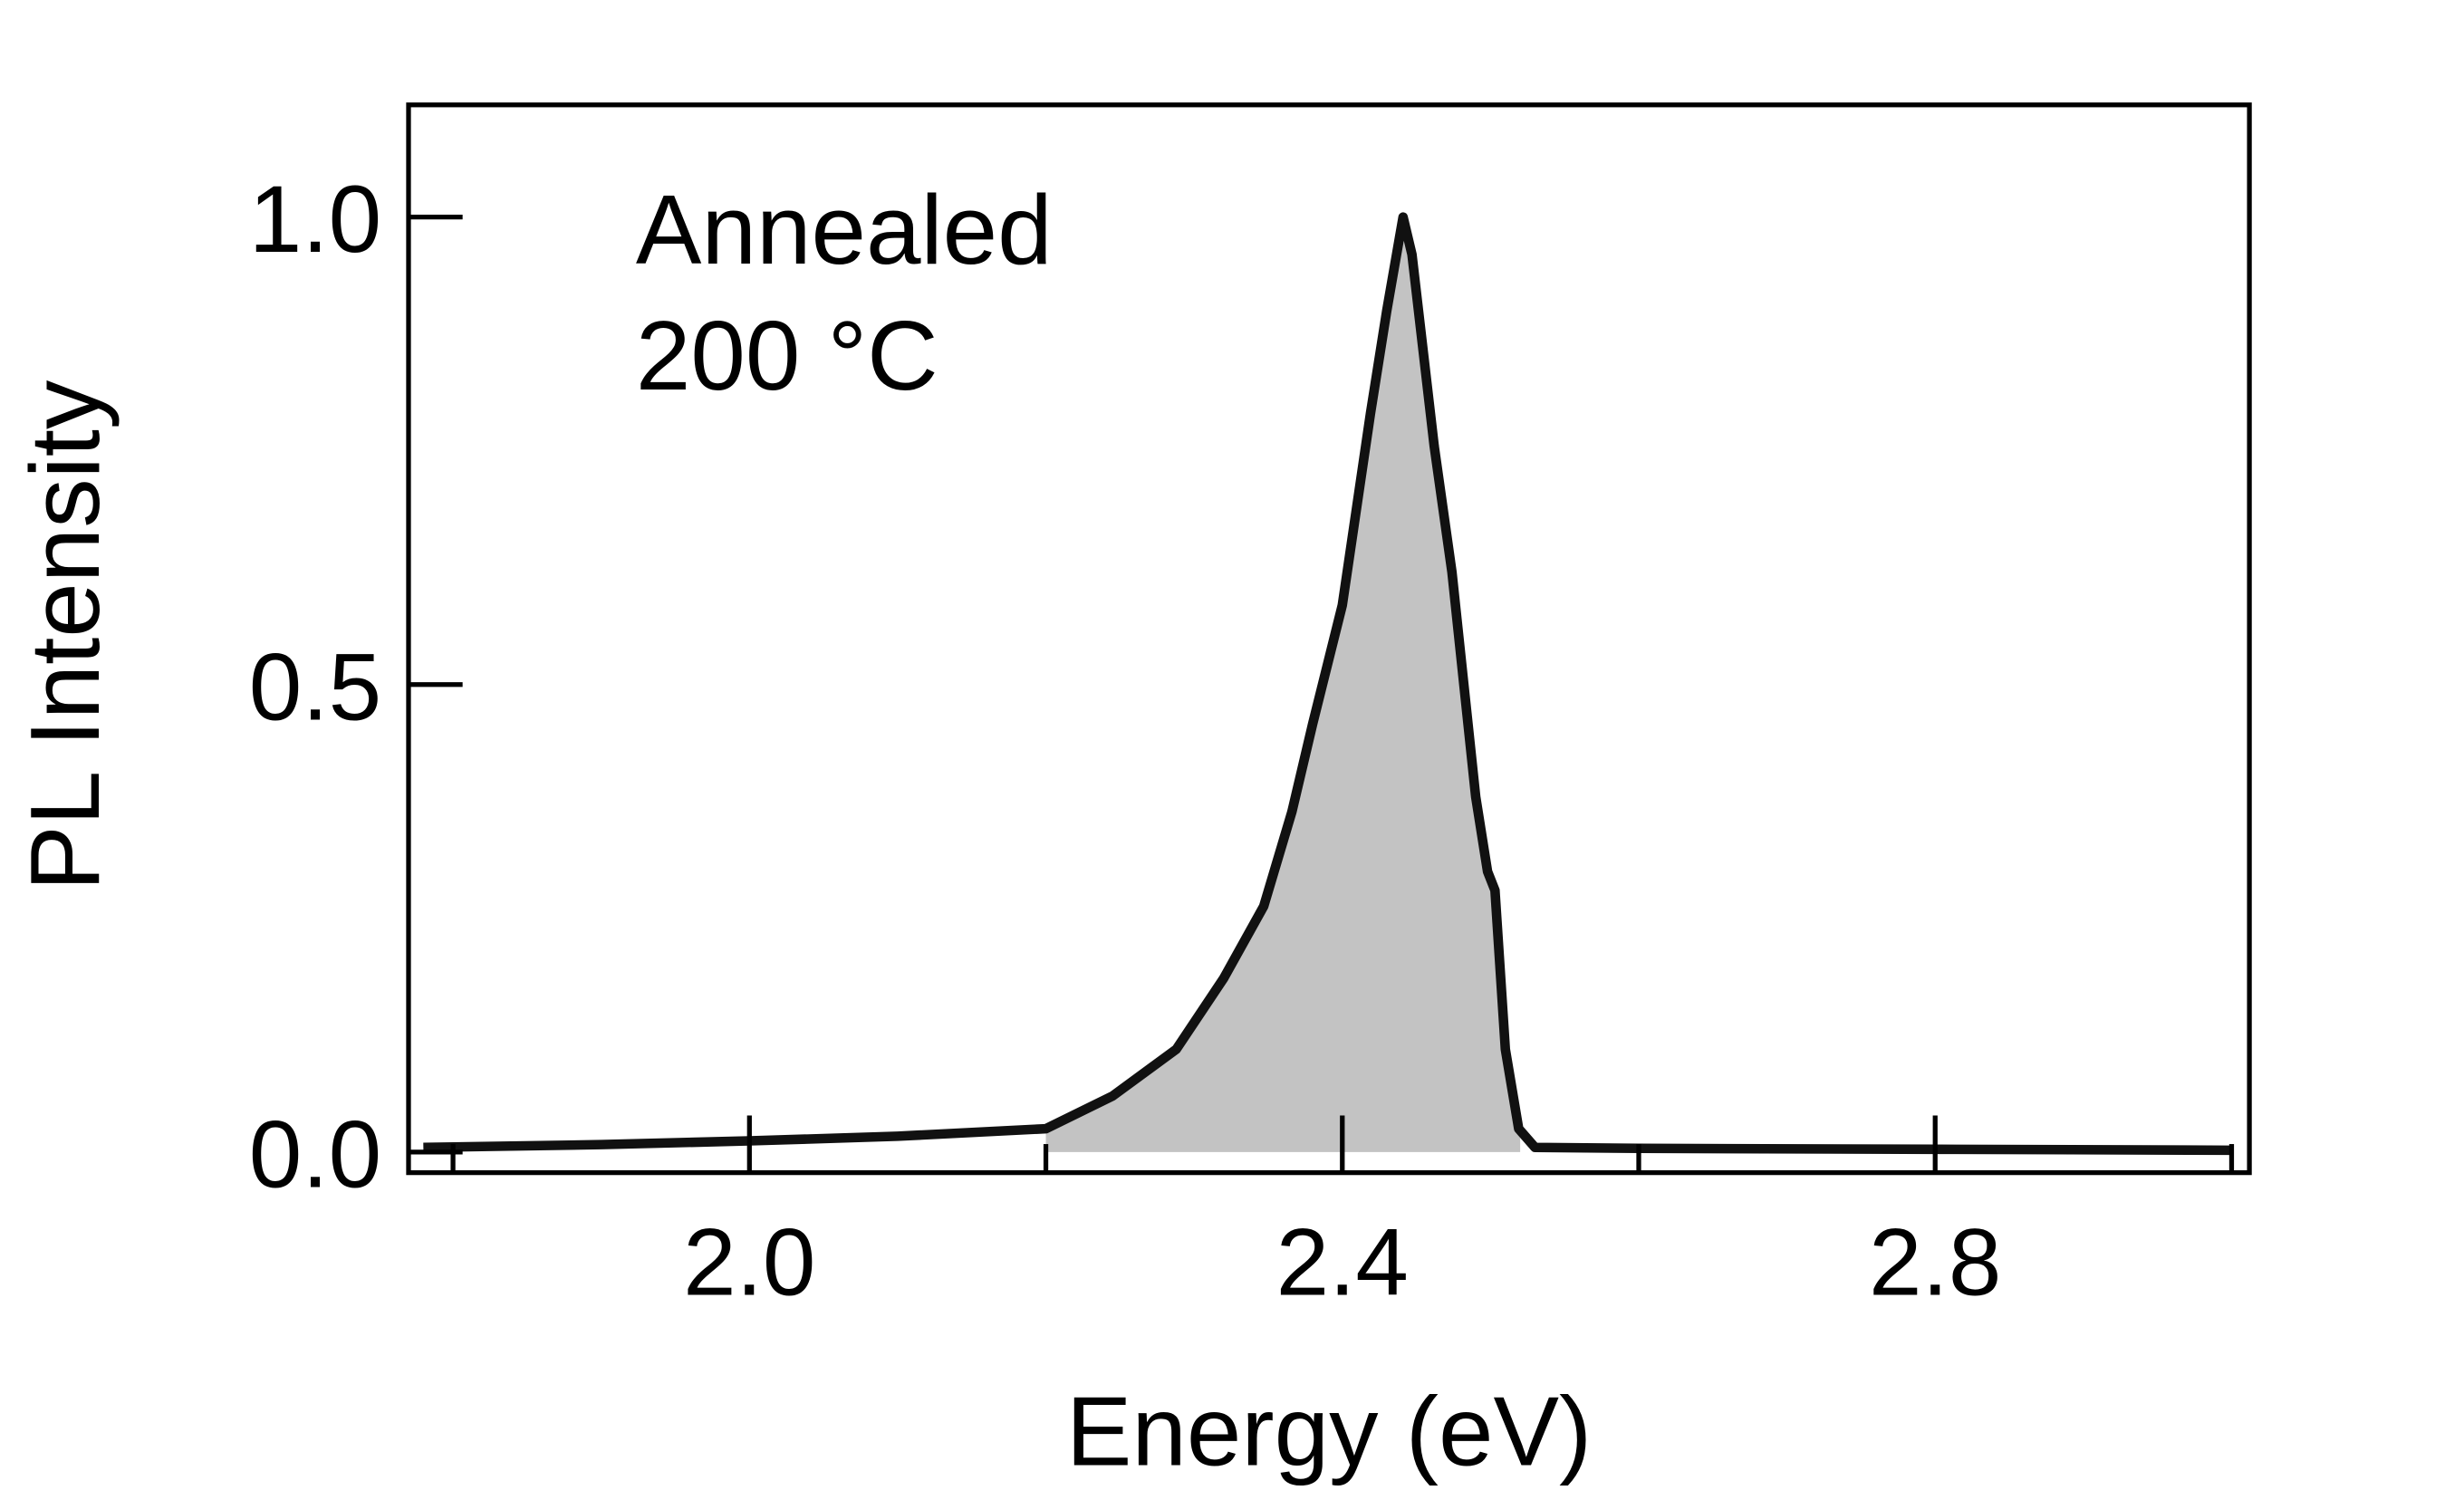 The image size is (2464, 1500). Describe the element at coordinates (1283, 684) in the screenshot. I see `spectrum-fill` at that location.